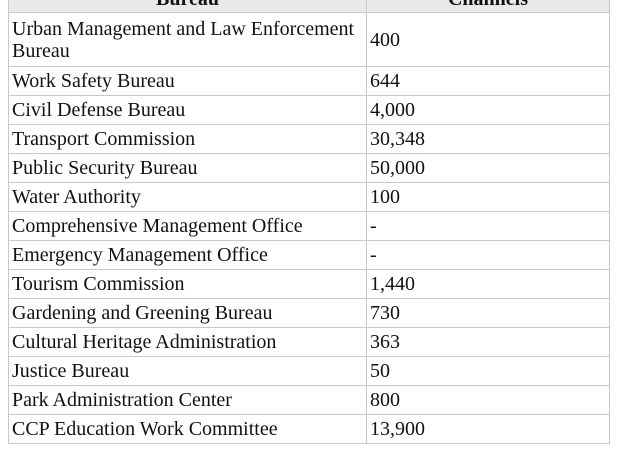  Describe the element at coordinates (187, 110) in the screenshot. I see `bureau-cell: Civil Defense Bureau` at that location.